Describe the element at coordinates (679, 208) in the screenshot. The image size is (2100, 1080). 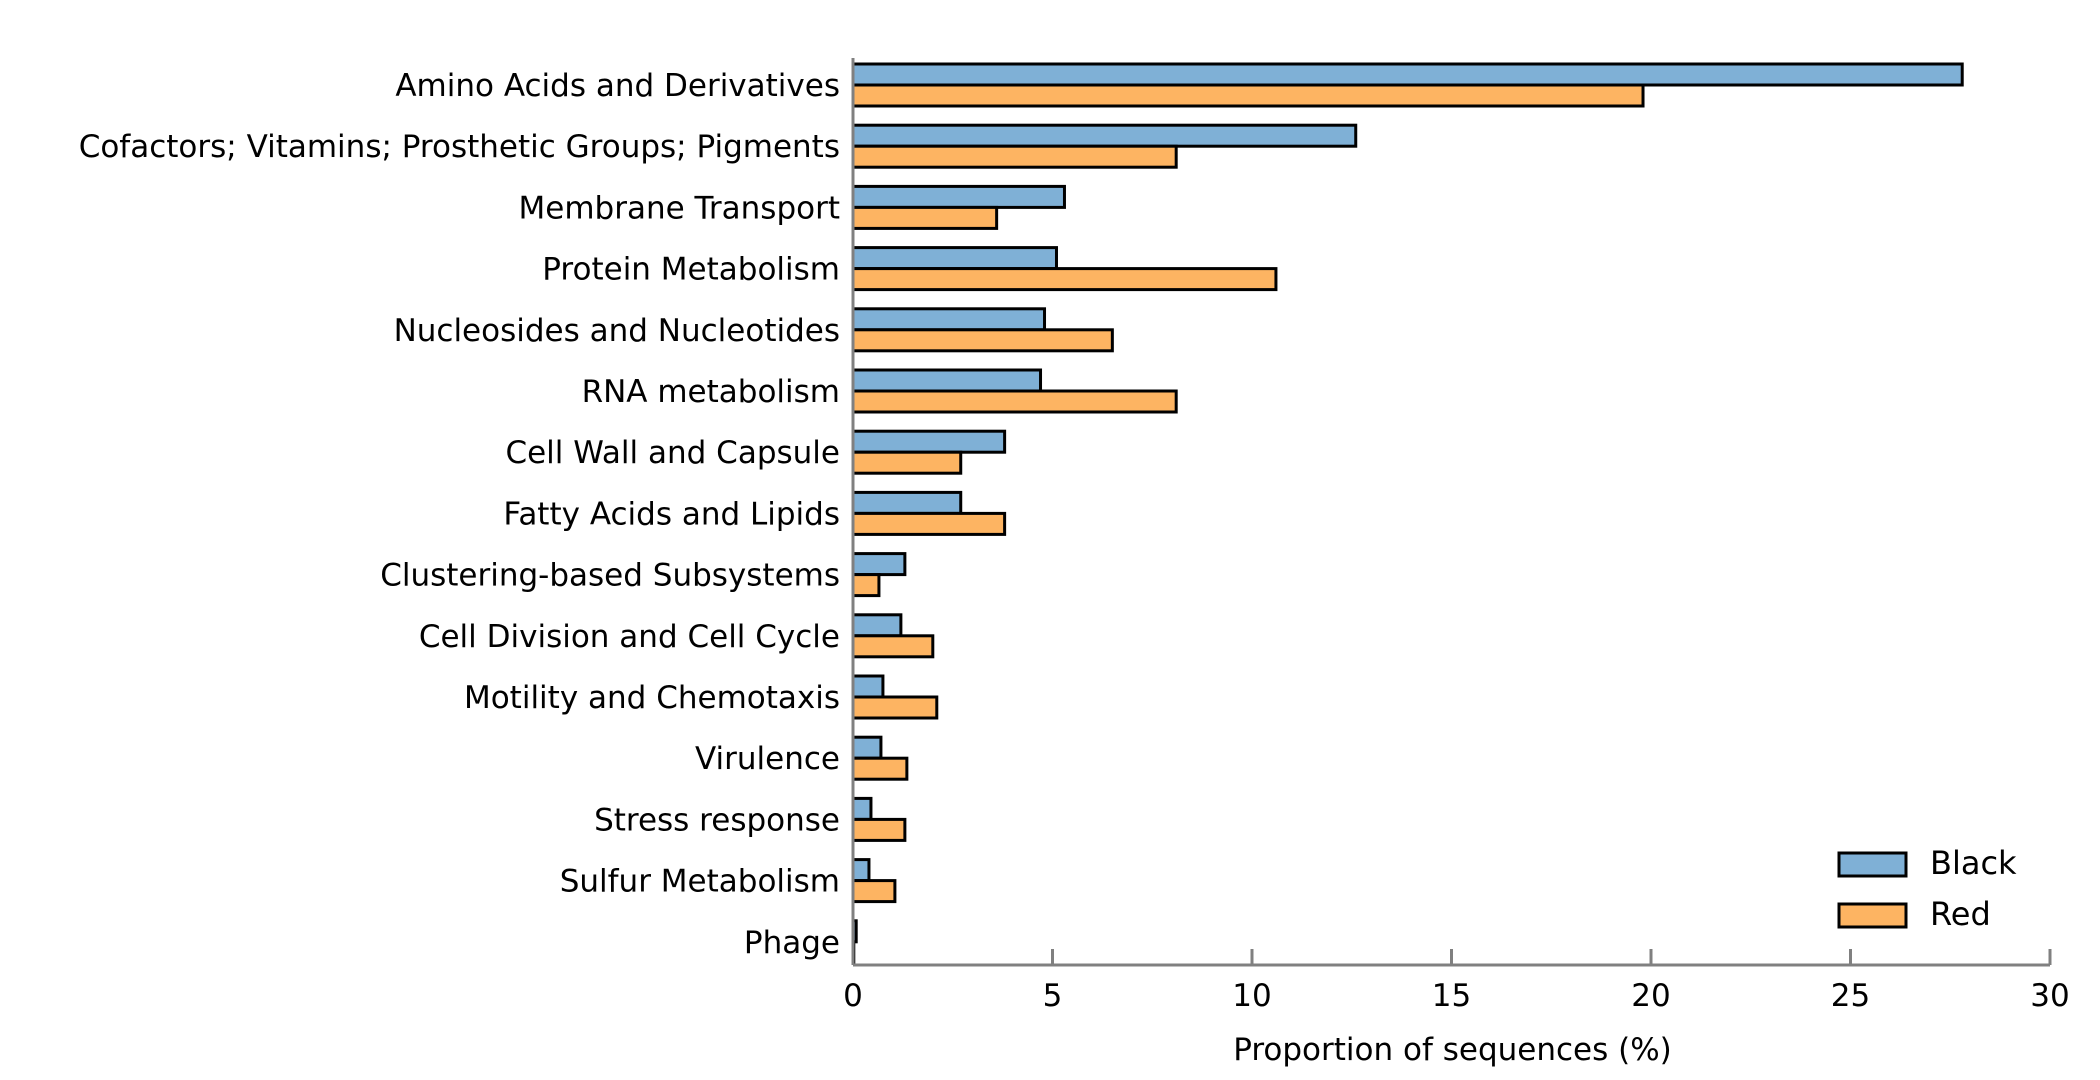
I see `category-label: Membrane Transport` at that location.